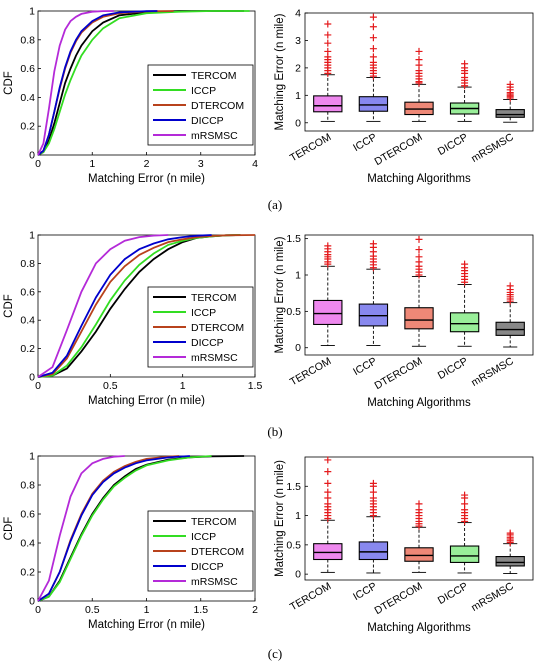 This screenshot has height=664, width=550. I want to click on x-tick-label: 3, so click(201, 164).